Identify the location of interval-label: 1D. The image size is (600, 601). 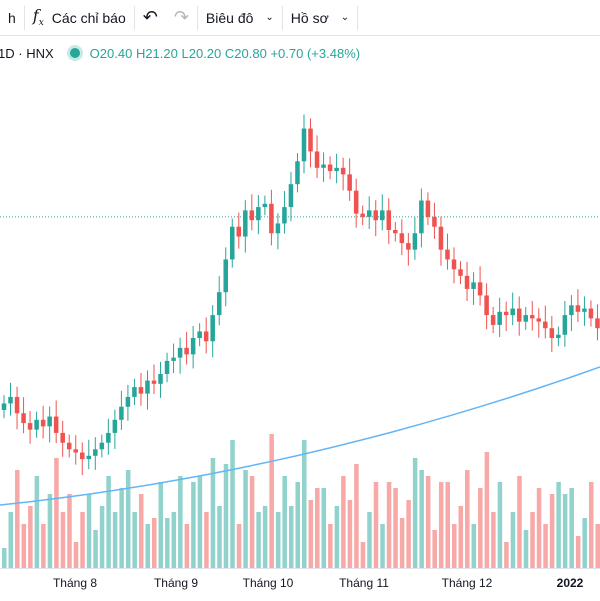
(7, 53).